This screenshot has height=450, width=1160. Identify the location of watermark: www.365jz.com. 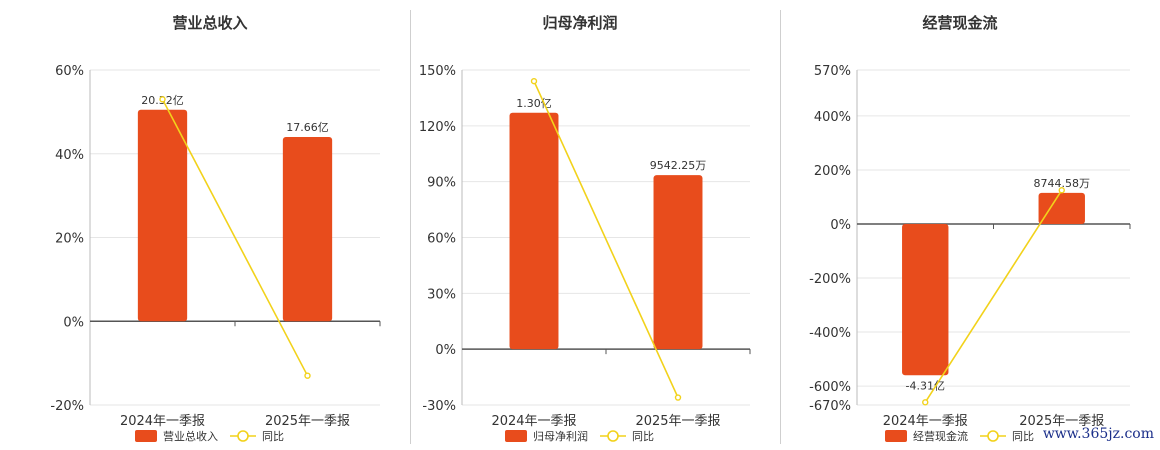
(1098, 434).